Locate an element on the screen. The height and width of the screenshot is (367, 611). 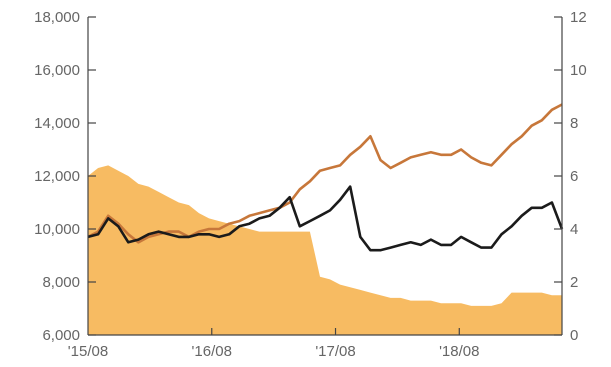
right-tick-label: 10 is located at coordinates (578, 70).